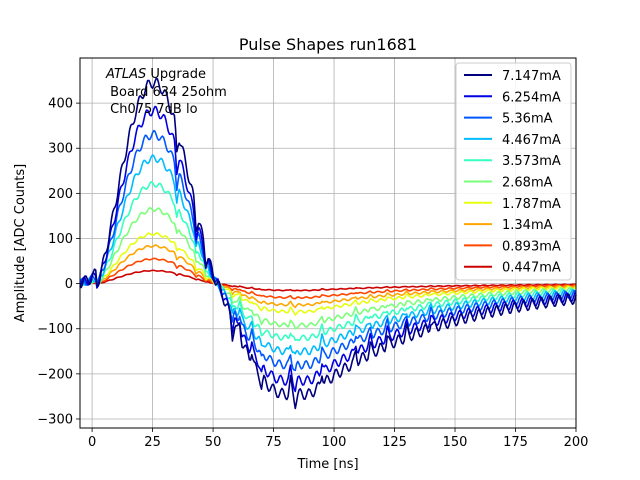 This screenshot has width=640, height=480. Describe the element at coordinates (60, 149) in the screenshot. I see `y-tick-label: 300` at that location.